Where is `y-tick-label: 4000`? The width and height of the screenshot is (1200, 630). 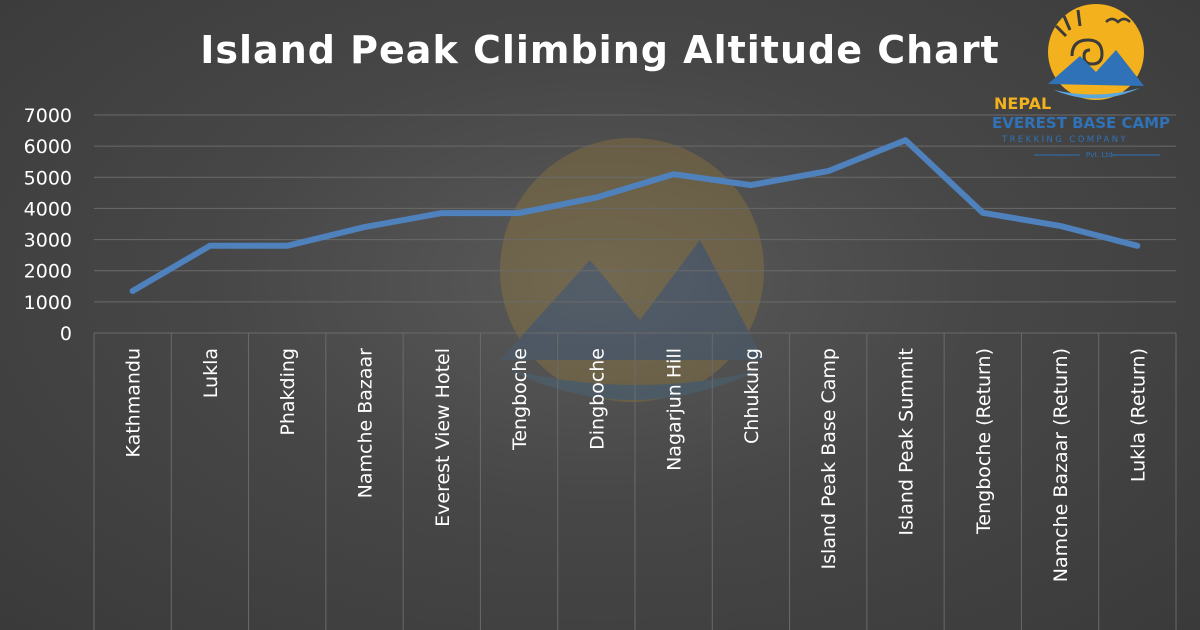
y-tick-label: 4000 is located at coordinates (48, 209).